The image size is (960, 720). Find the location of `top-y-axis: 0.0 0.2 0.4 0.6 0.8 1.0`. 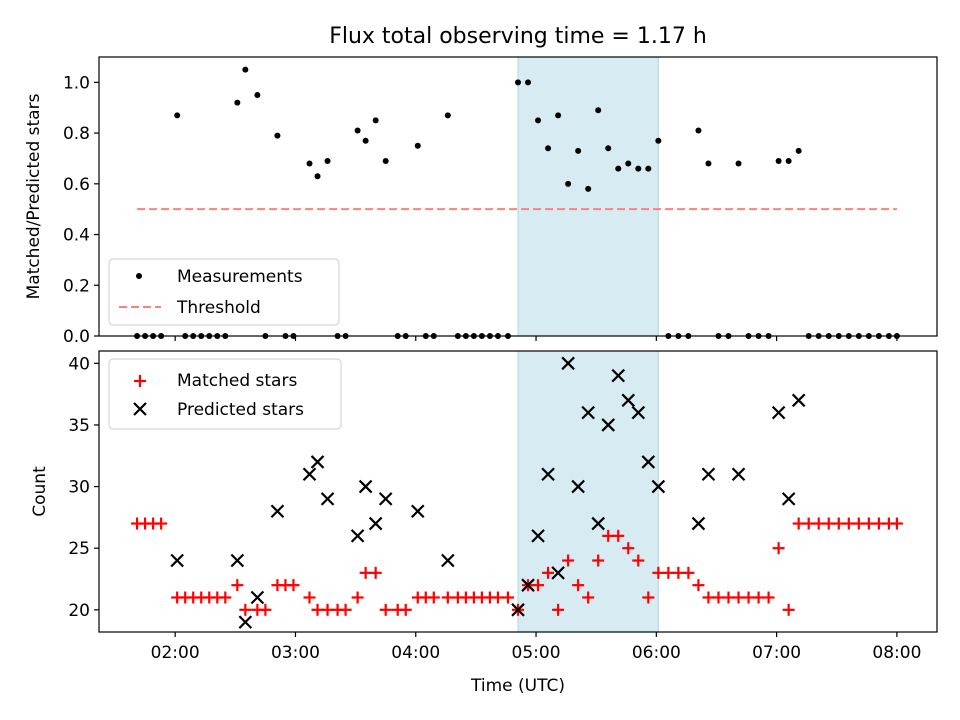

top-y-axis: 0.0 0.2 0.4 0.6 0.8 1.0 is located at coordinates (81, 210).